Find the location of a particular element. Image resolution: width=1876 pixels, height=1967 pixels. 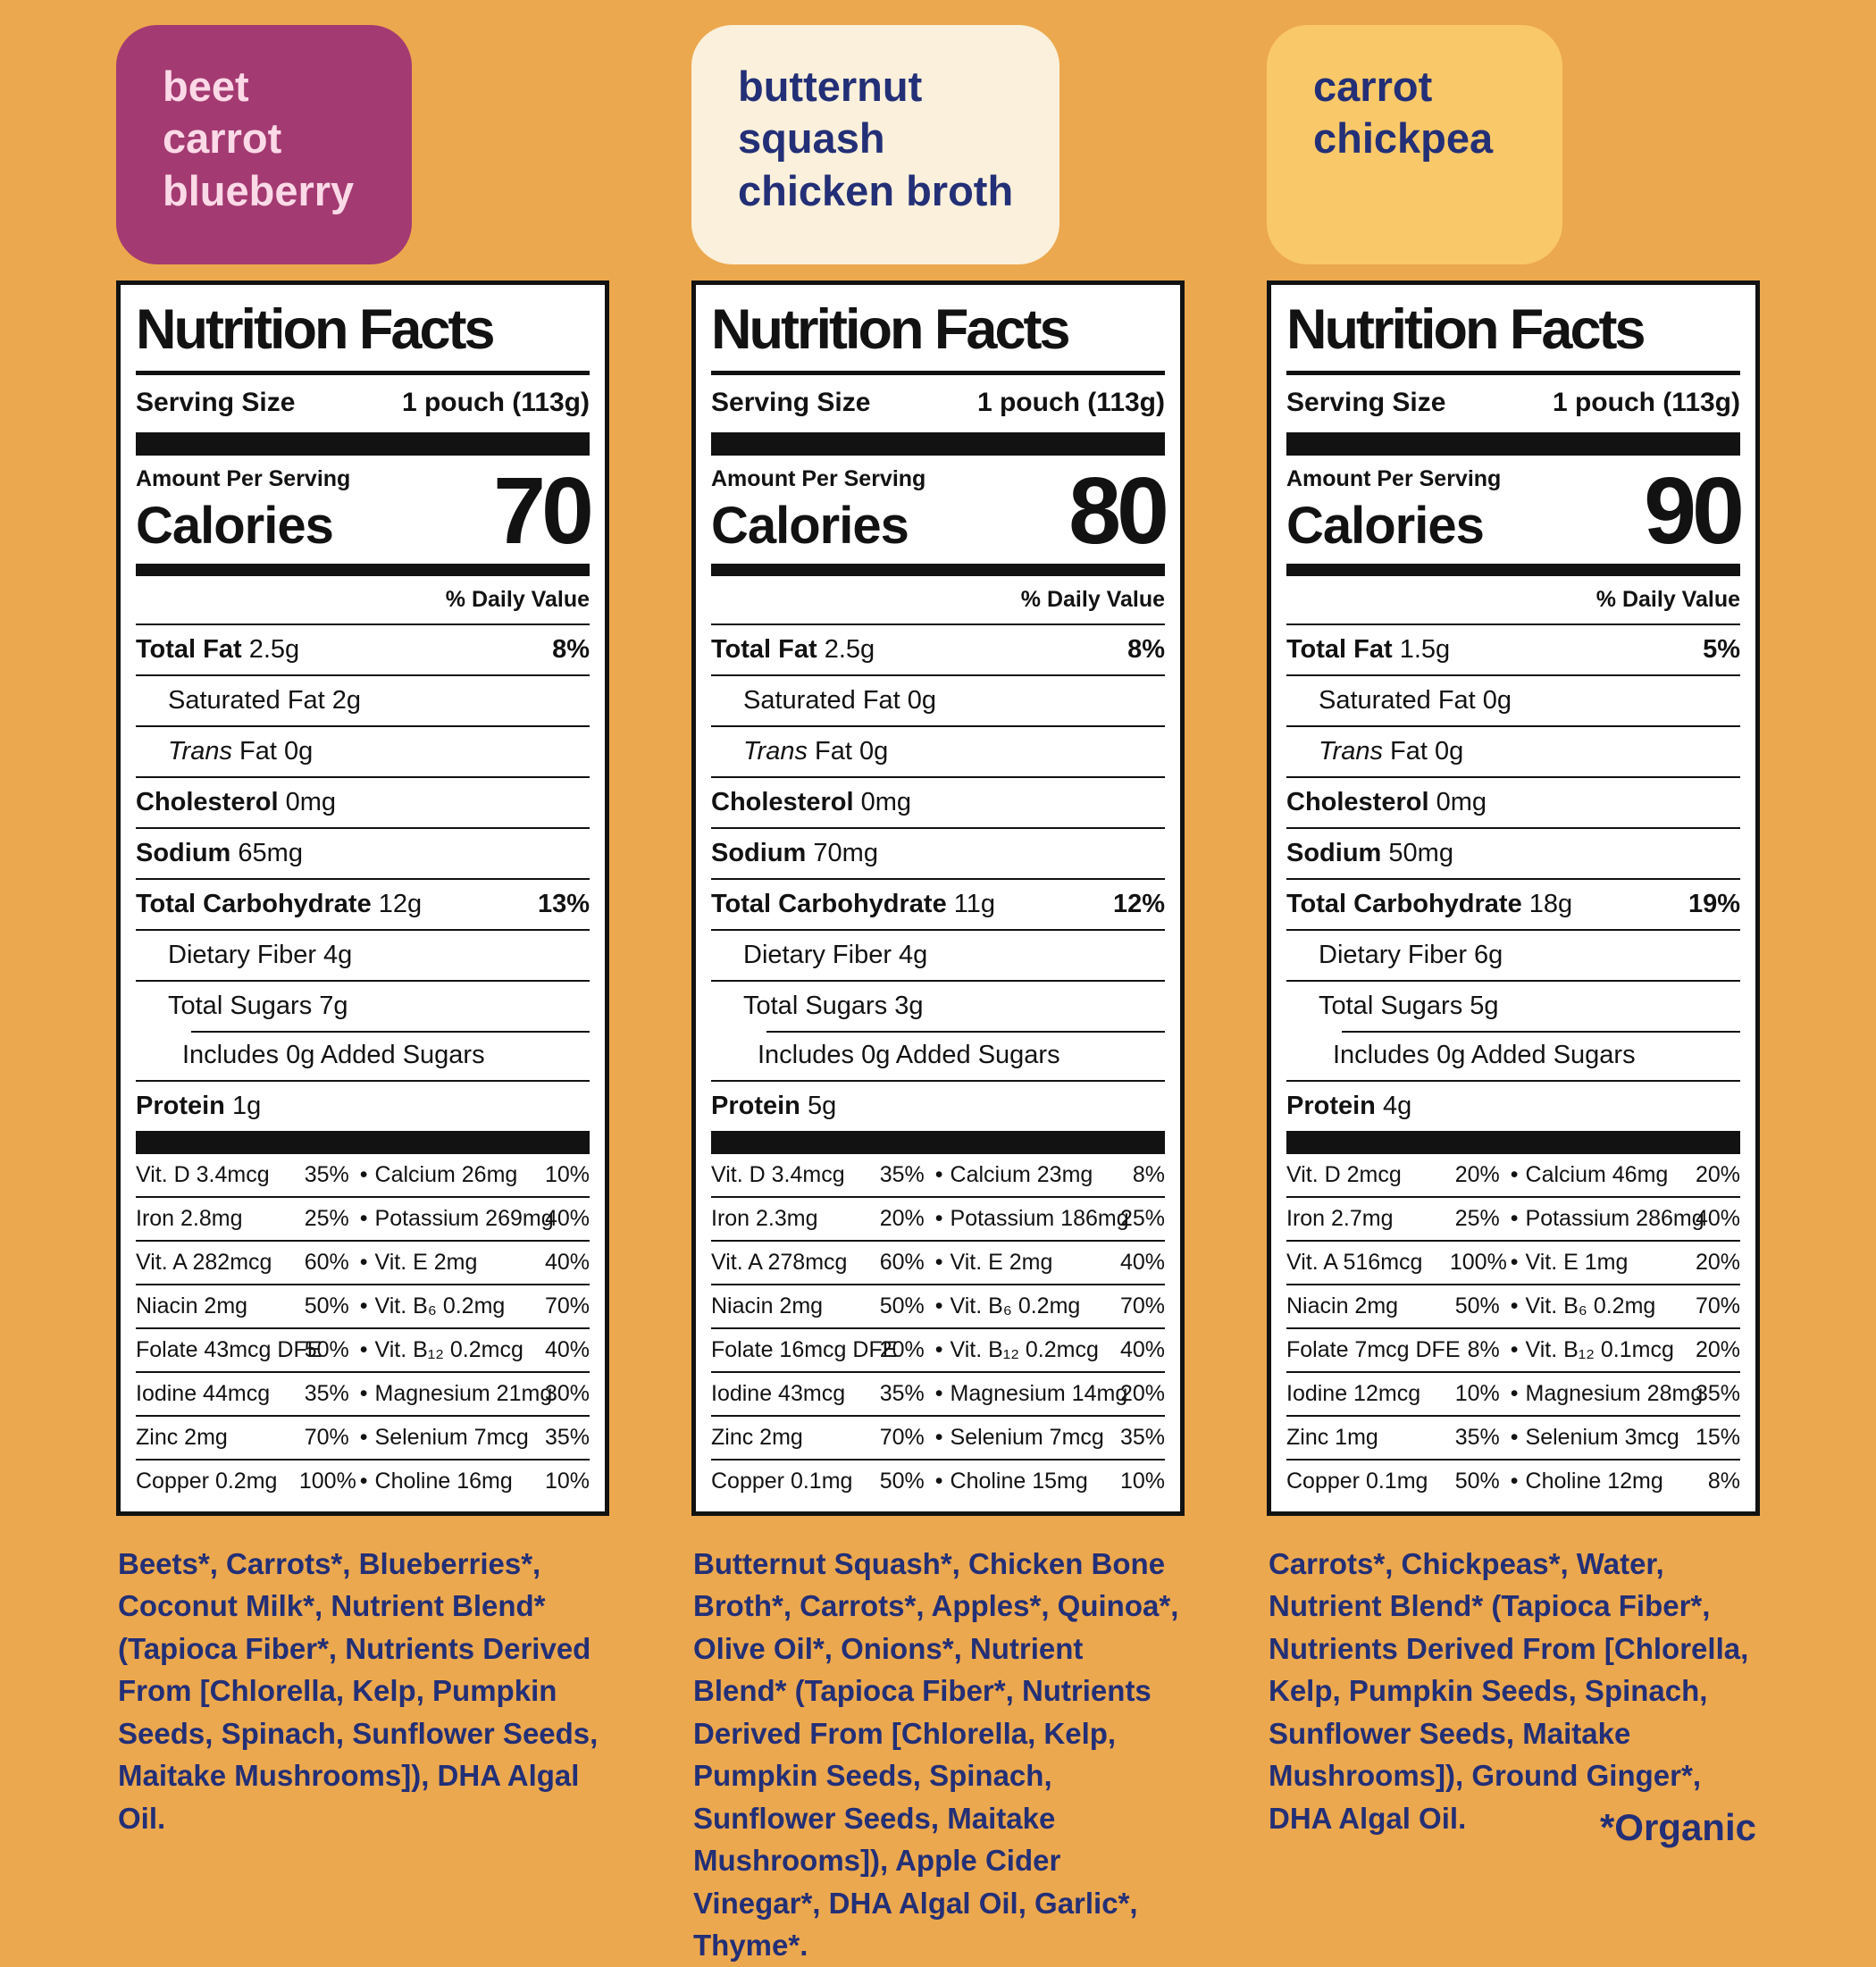

nutrient-text: Total Fat 1.5g is located at coordinates (1368, 649).